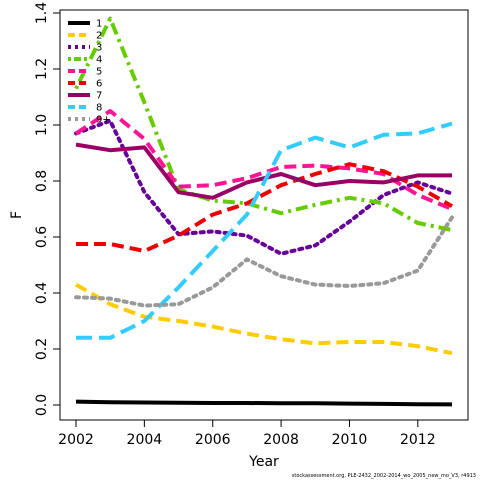 This screenshot has width=480, height=480. What do you see at coordinates (99, 96) in the screenshot?
I see `legend-label: 7` at bounding box center [99, 96].